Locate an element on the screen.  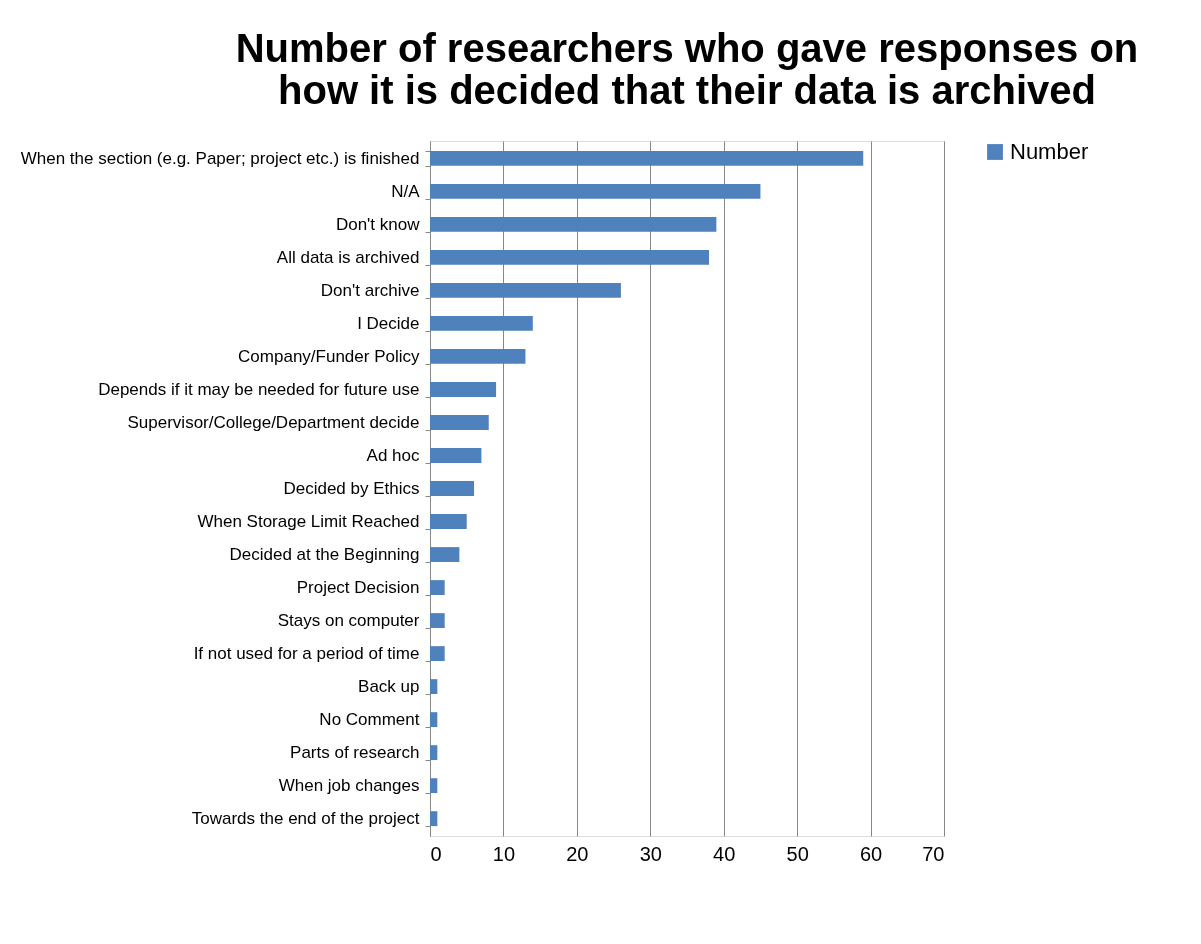
x-tick-label: 10 is located at coordinates (504, 853).